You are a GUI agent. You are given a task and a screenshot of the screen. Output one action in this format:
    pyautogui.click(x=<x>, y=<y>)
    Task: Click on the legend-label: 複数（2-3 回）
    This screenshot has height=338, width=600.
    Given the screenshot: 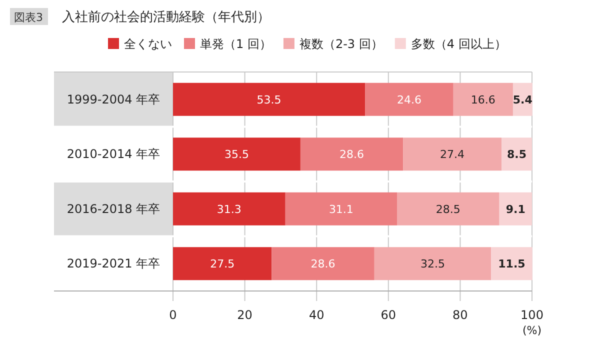 What is the action you would take?
    pyautogui.click(x=341, y=44)
    